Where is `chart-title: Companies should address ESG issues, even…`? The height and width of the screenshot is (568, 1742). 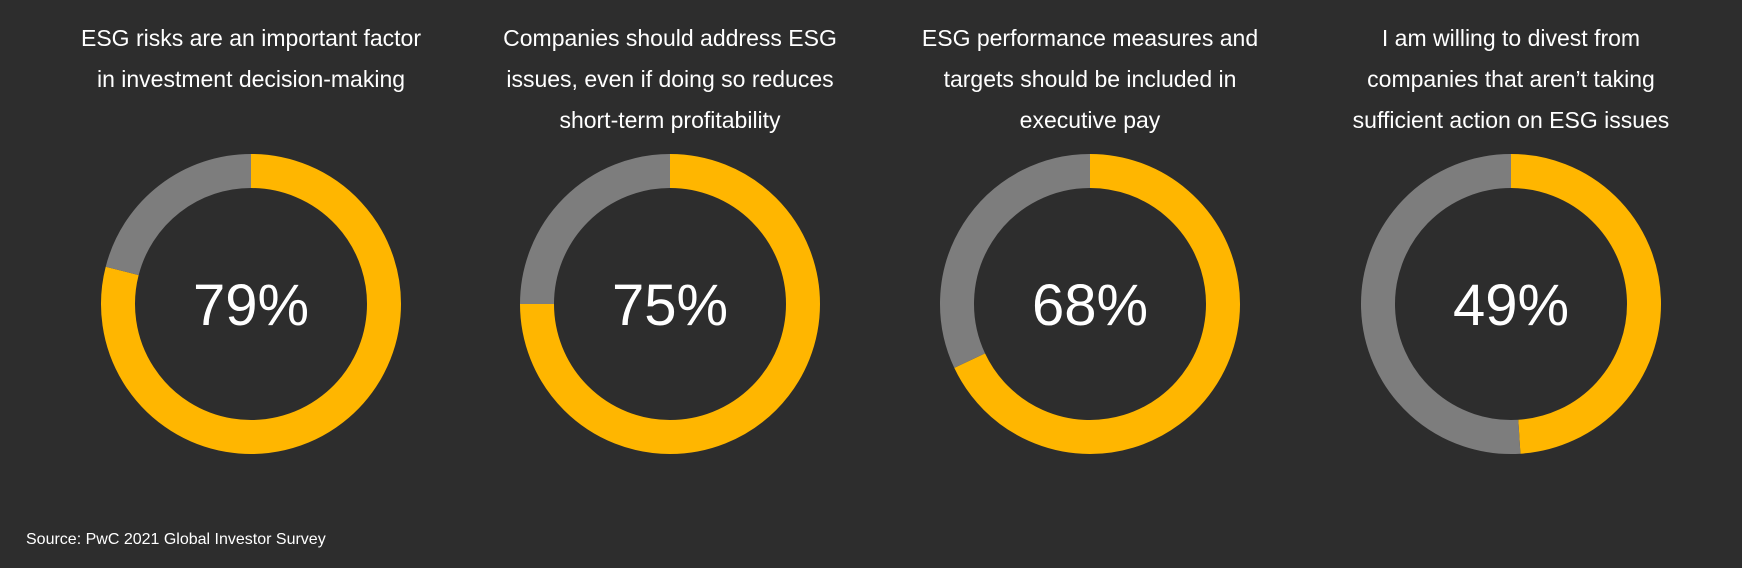 chart-title: Companies should address ESG issues, even… is located at coordinates (670, 79).